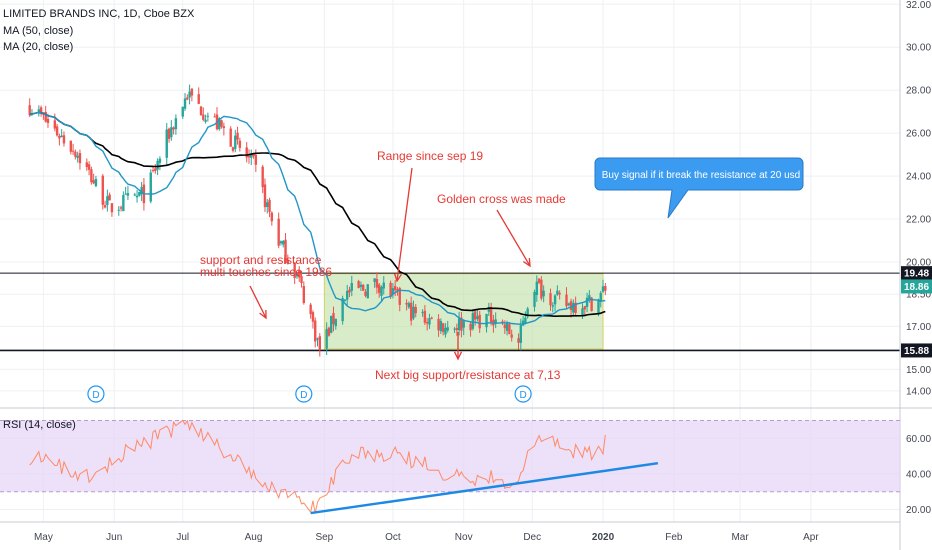  Describe the element at coordinates (916, 312) in the screenshot. I see `price-tags: 19.48 18.86 15.88` at that location.